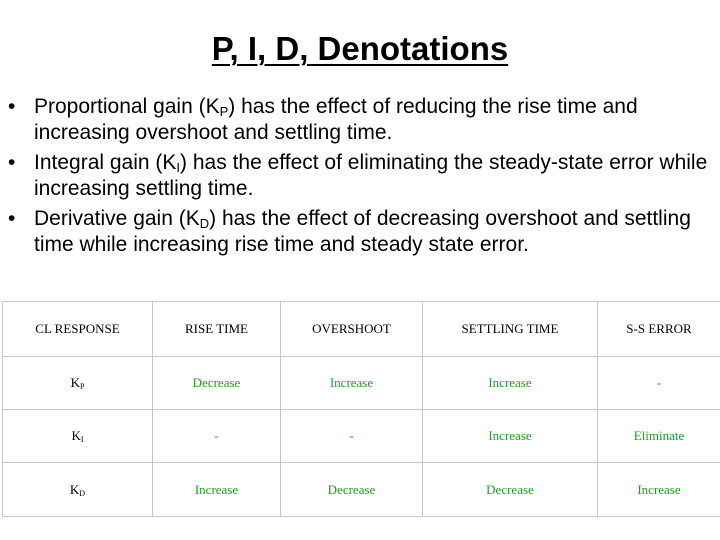  Describe the element at coordinates (658, 436) in the screenshot. I see `table-cell: Eliminate` at that location.